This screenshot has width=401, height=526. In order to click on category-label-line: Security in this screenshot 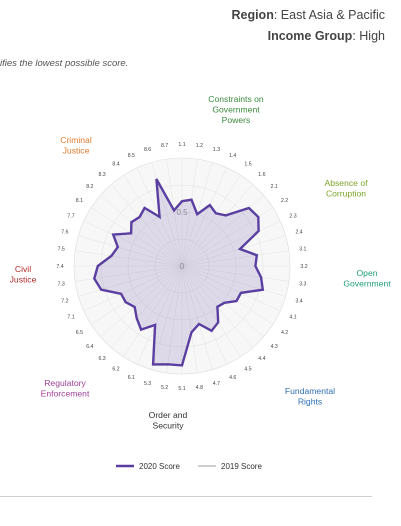, I will do `click(168, 426)`.